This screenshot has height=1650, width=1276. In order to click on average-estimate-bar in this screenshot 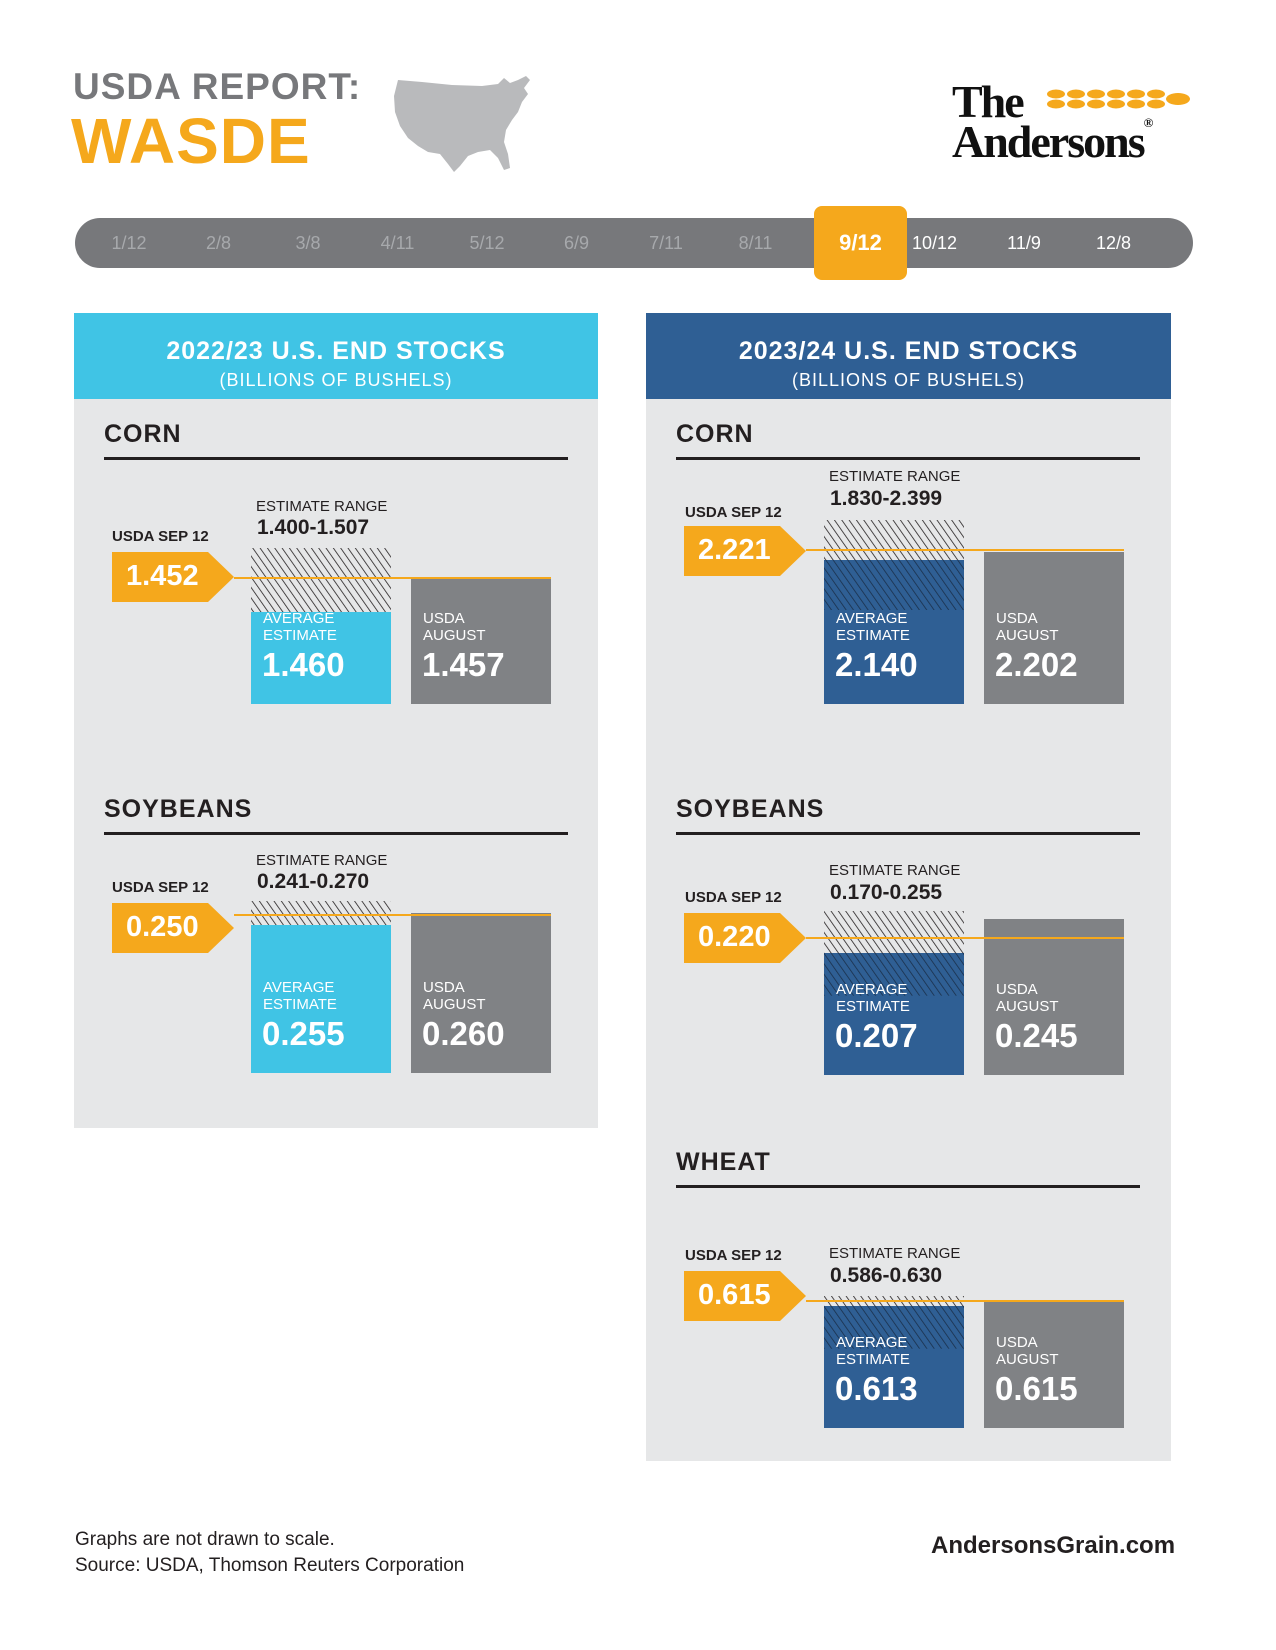, I will do `click(321, 658)`.